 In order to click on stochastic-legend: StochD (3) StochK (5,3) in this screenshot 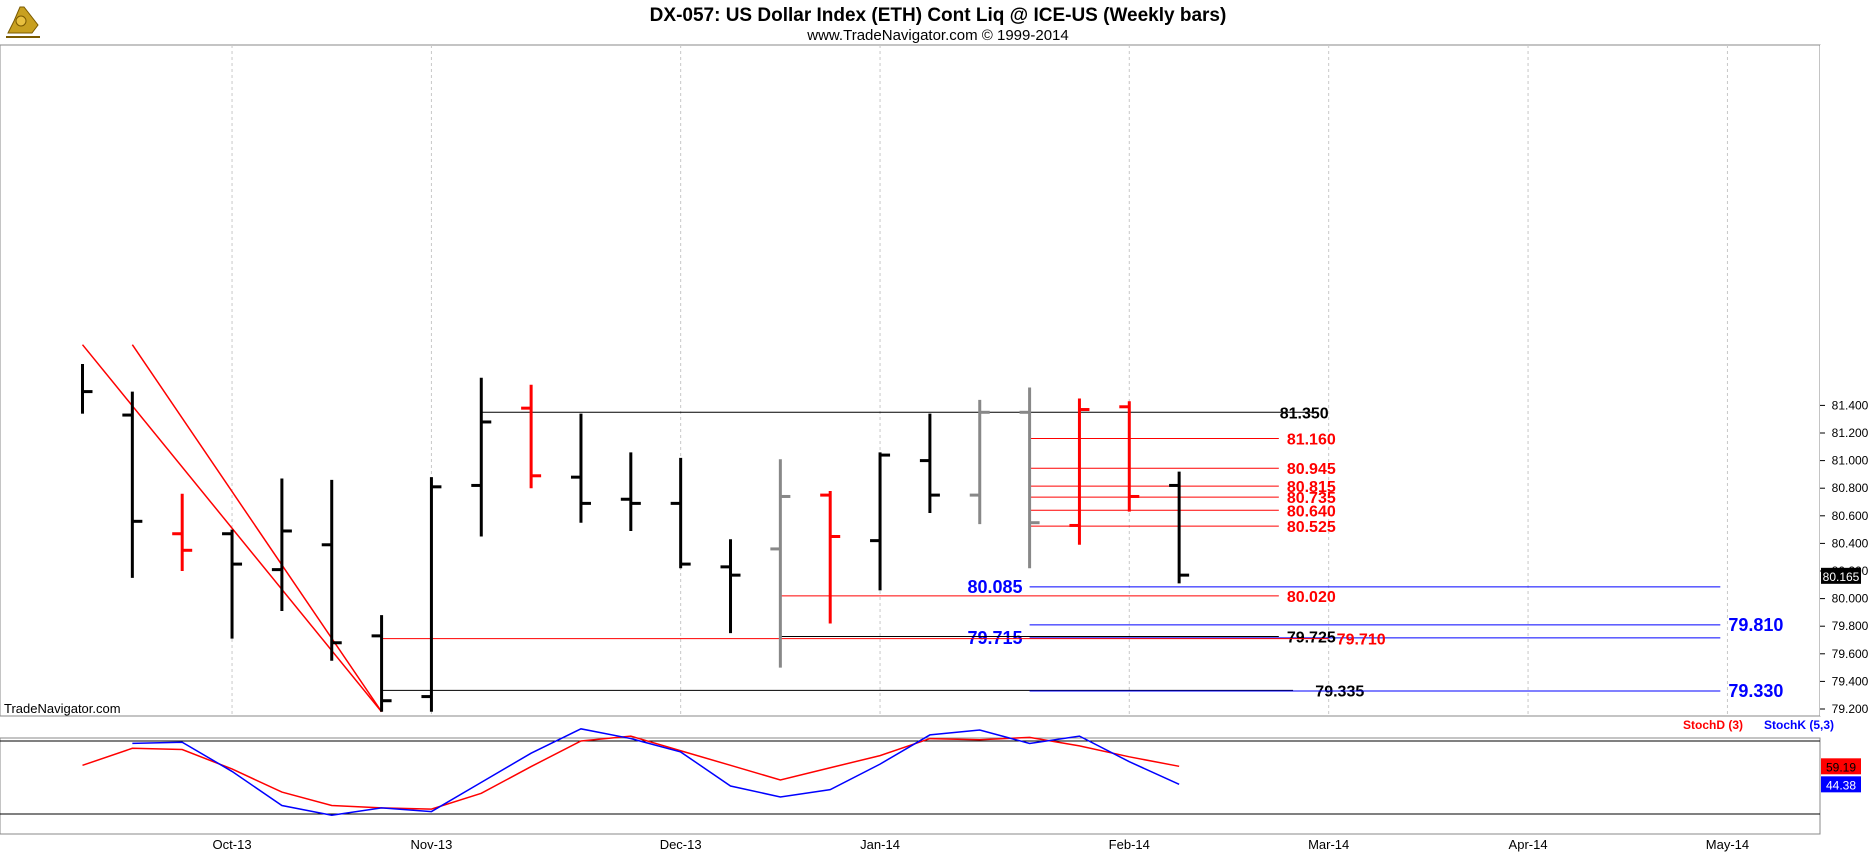, I will do `click(1758, 725)`.